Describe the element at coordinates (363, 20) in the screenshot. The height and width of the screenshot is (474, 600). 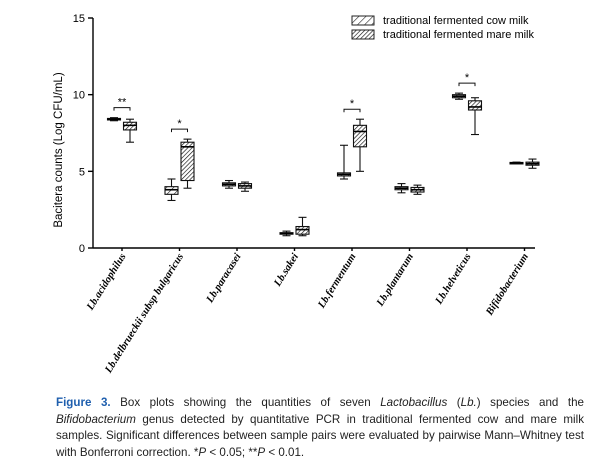
I see `legend-swatch-cow` at that location.